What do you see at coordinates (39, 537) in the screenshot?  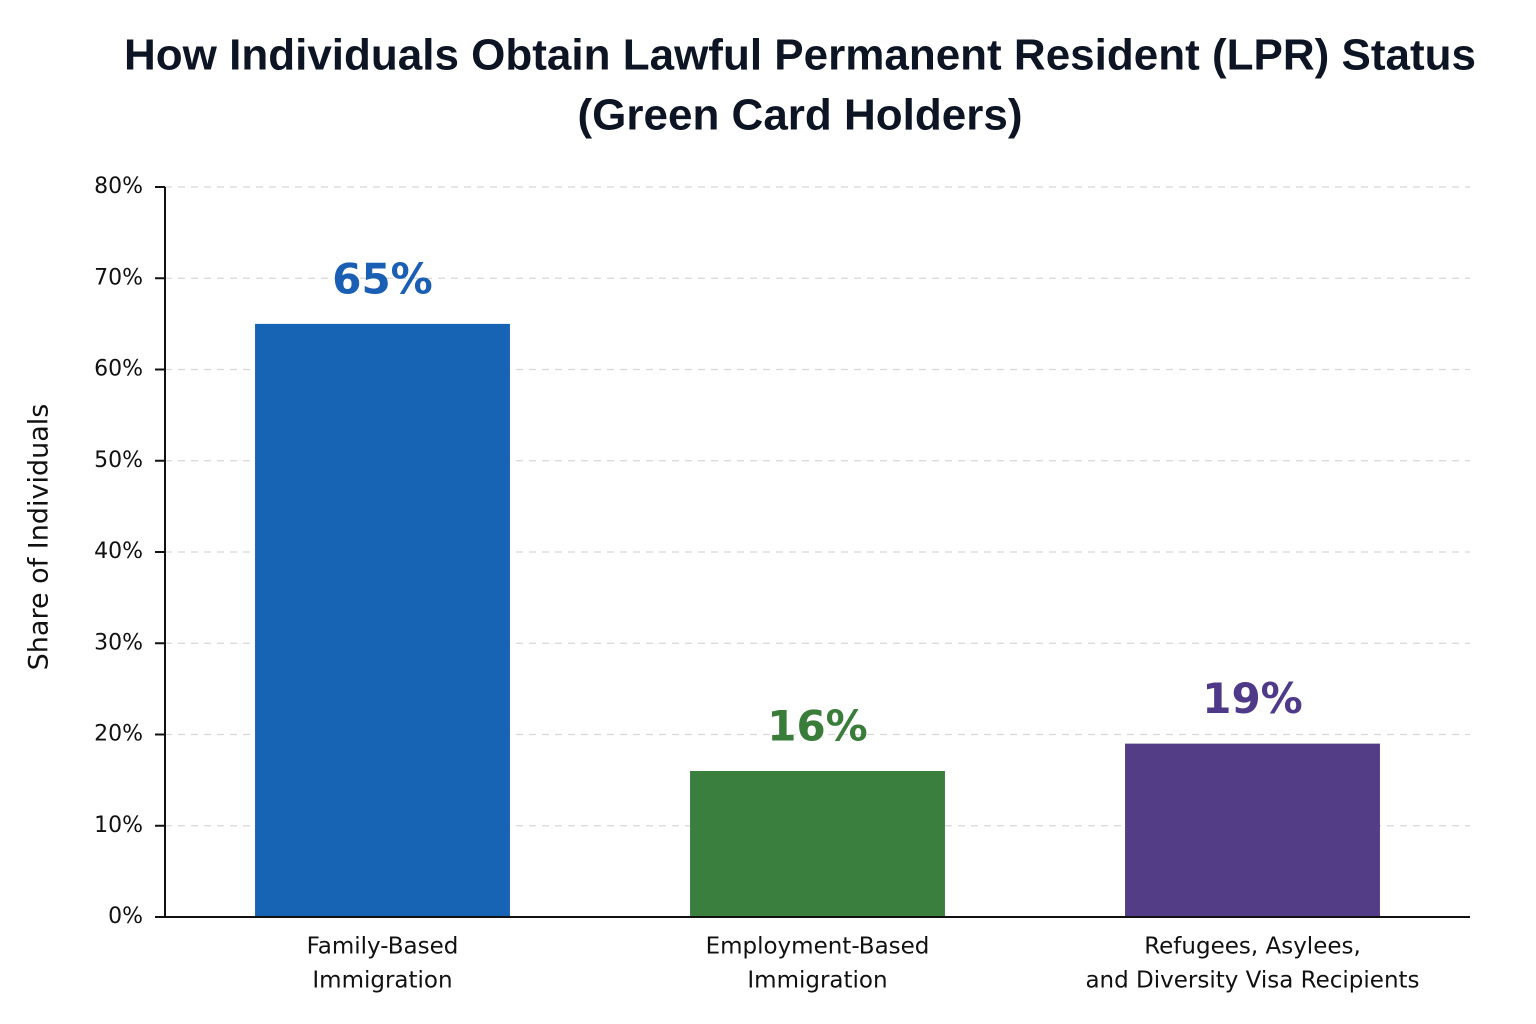 I see `y-axis-label: Share of Individuals` at bounding box center [39, 537].